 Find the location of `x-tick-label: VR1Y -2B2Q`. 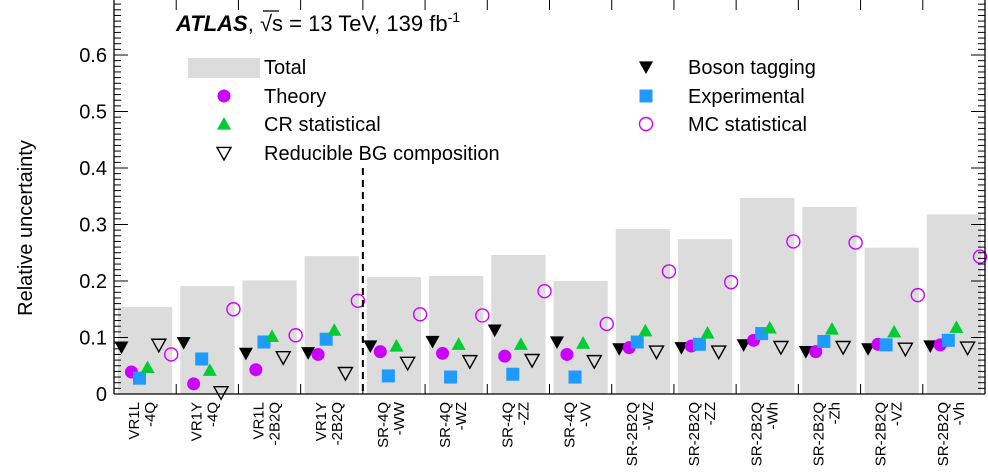

x-tick-label: VR1Y -2B2Q is located at coordinates (329, 423).